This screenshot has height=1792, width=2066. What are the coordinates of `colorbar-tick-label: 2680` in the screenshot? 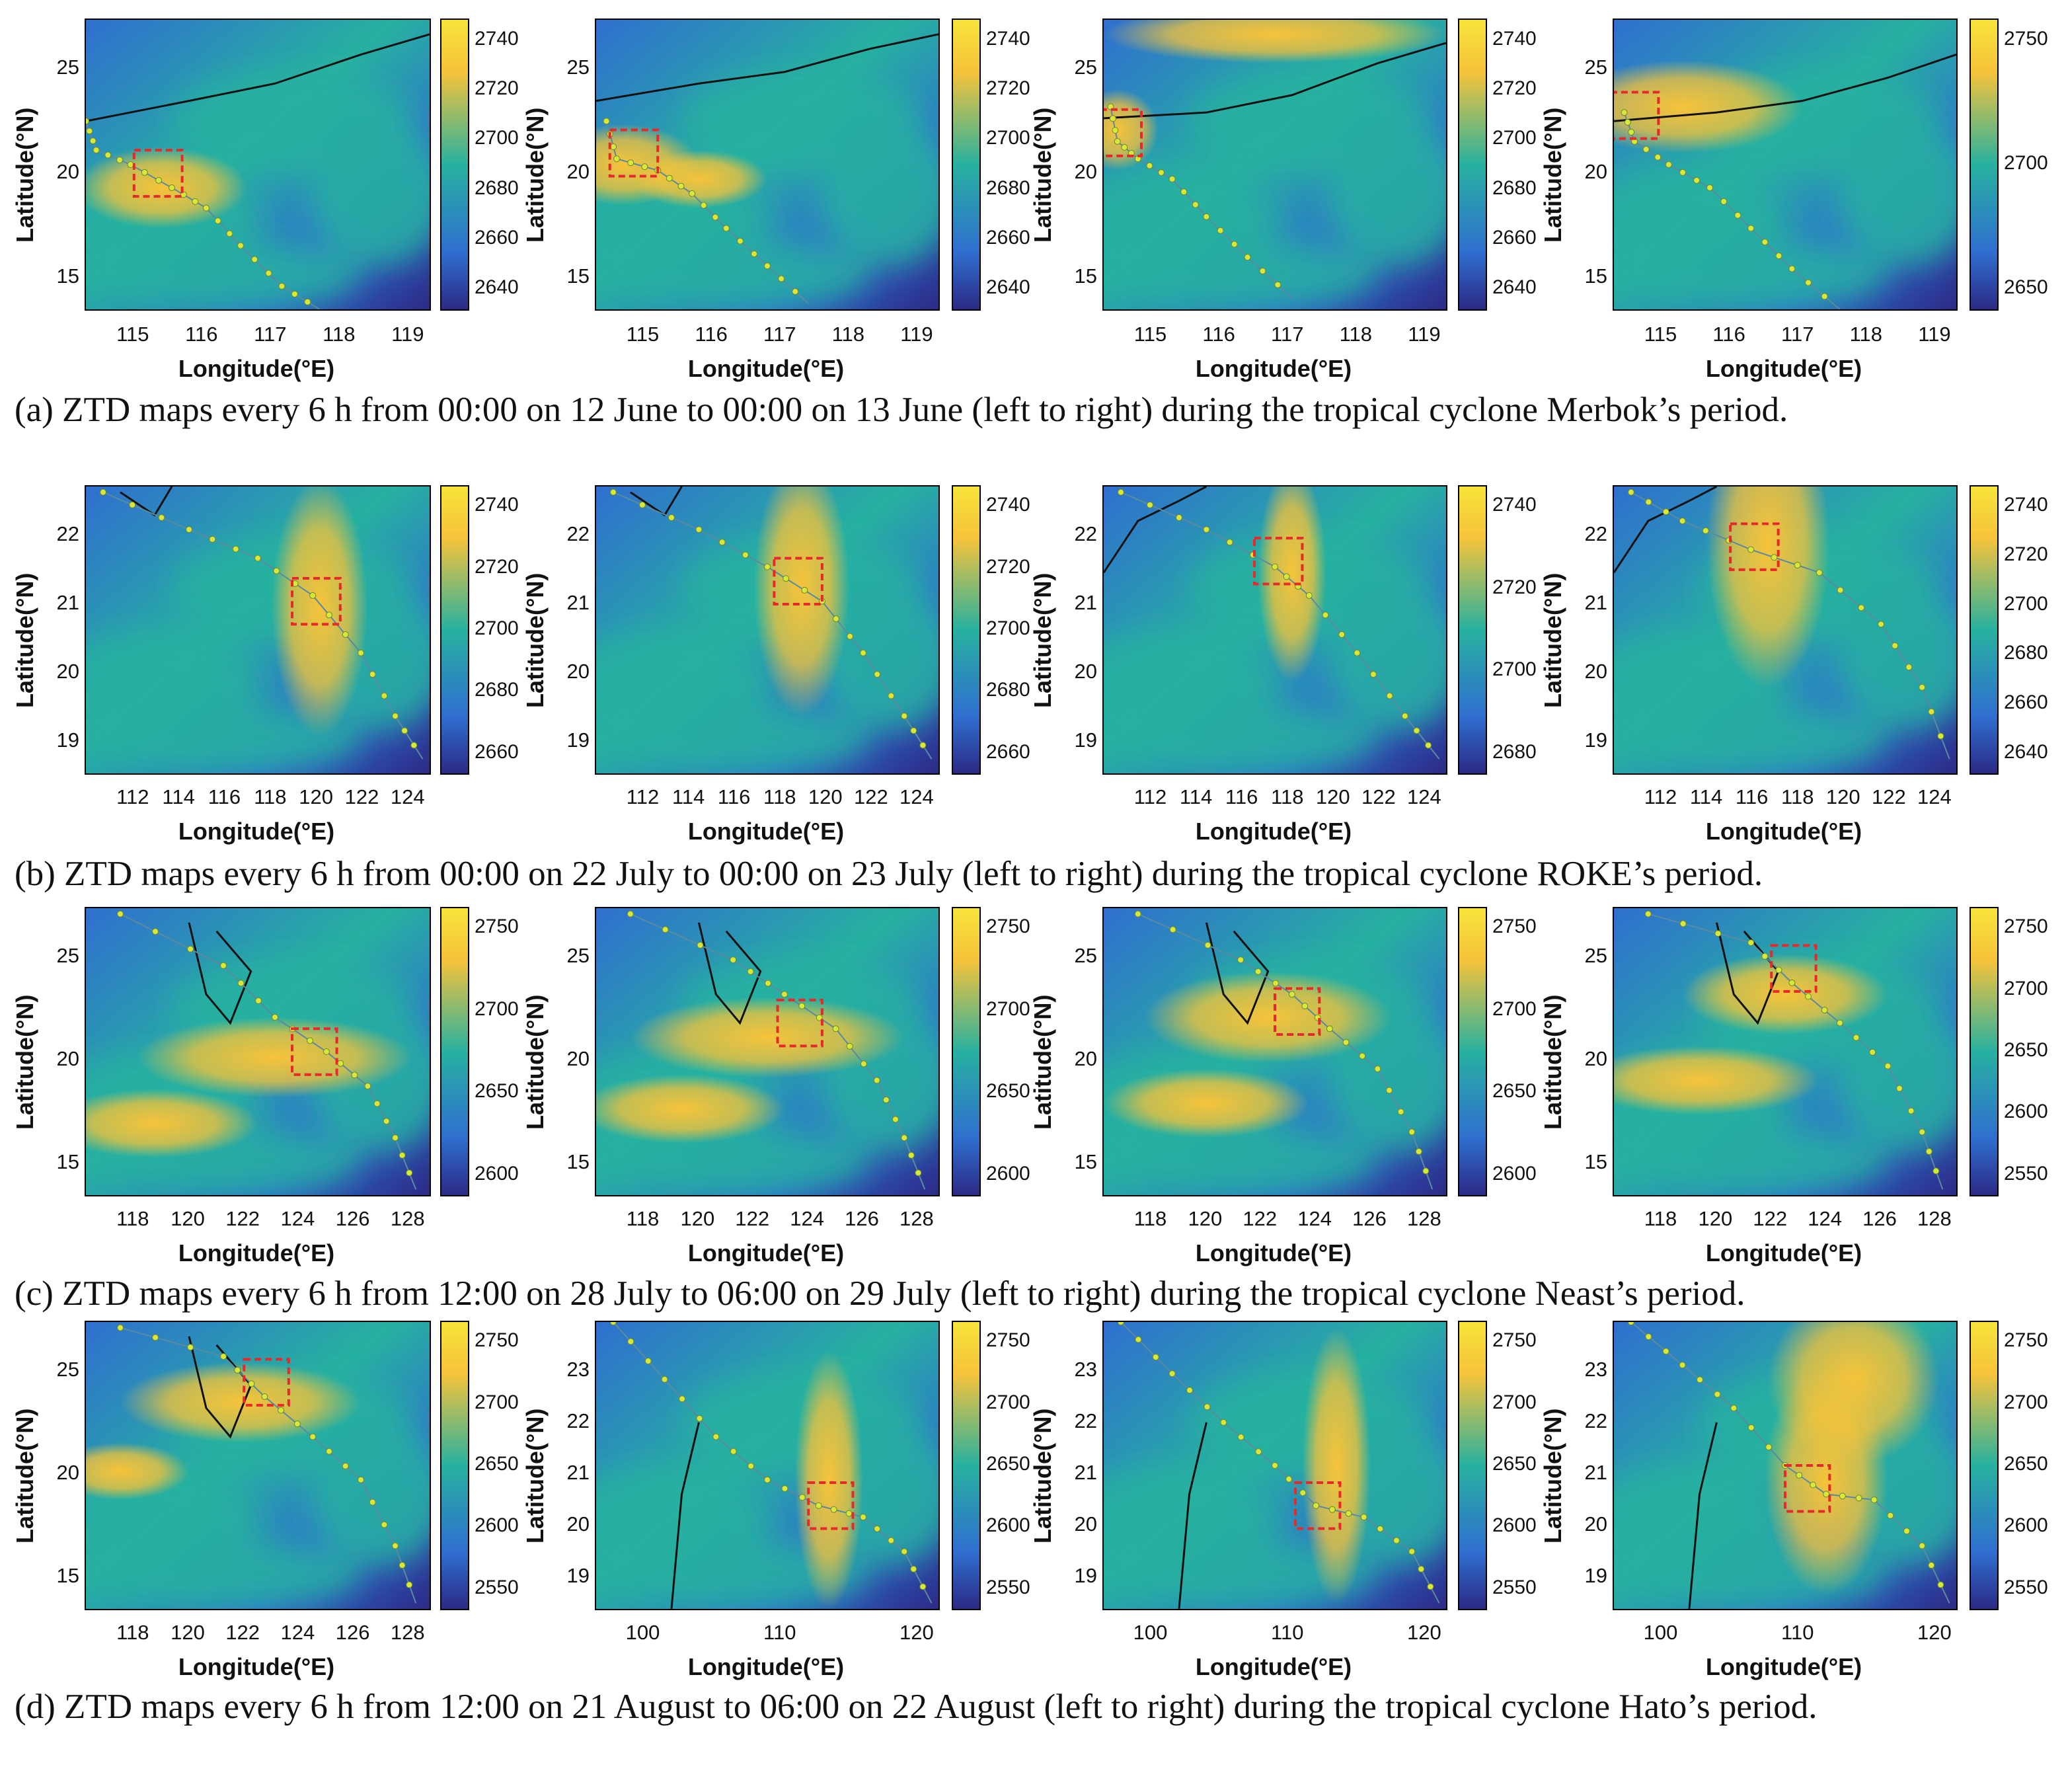 It's located at (1008, 187).